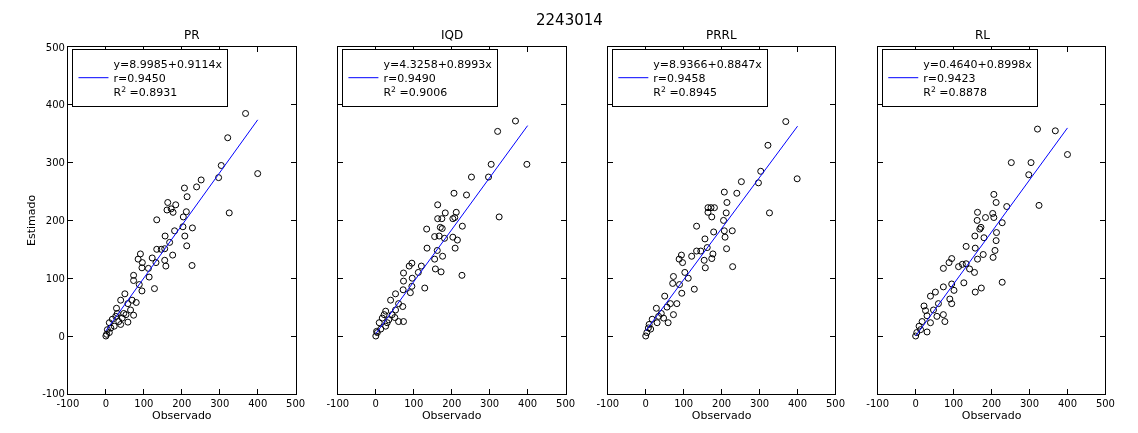  What do you see at coordinates (31, 220) in the screenshot?
I see `y-axis-title: Estimado` at bounding box center [31, 220].